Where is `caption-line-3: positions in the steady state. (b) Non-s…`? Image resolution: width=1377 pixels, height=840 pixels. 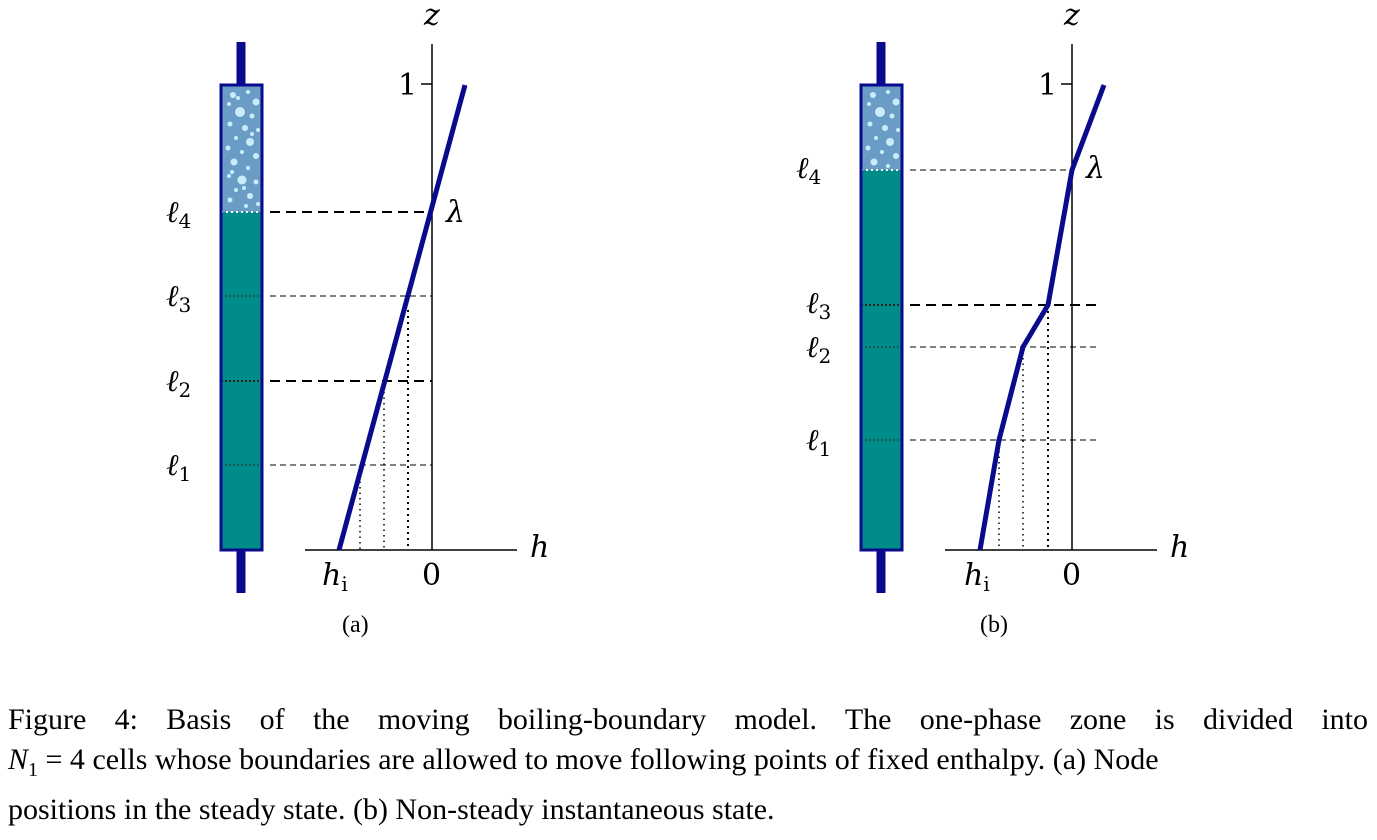
caption-line-3: positions in the steady state. (b) Non-s… is located at coordinates (391, 809).